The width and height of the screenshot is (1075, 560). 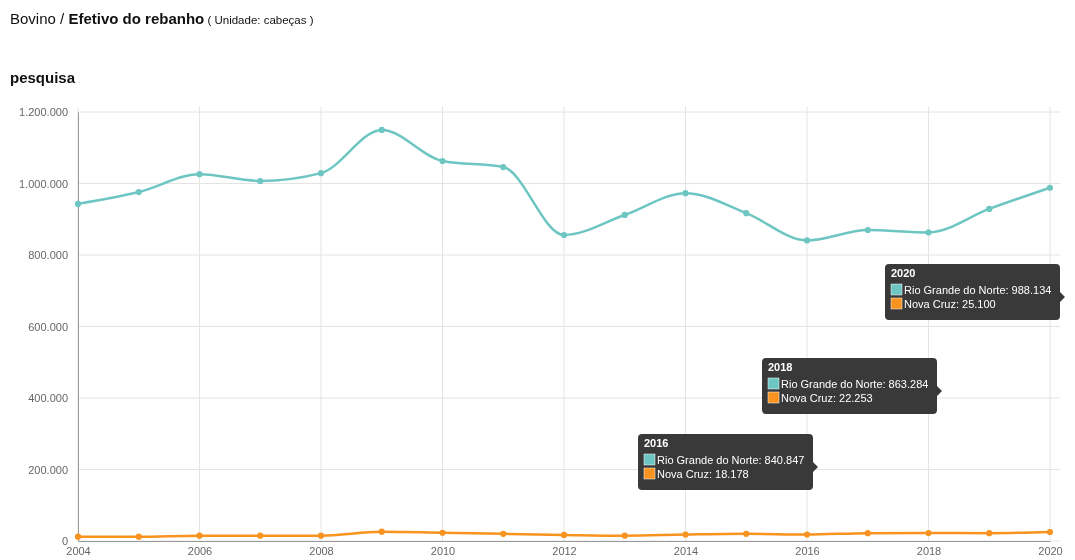 What do you see at coordinates (929, 550) in the screenshot?
I see `x-tick-label: 2018` at bounding box center [929, 550].